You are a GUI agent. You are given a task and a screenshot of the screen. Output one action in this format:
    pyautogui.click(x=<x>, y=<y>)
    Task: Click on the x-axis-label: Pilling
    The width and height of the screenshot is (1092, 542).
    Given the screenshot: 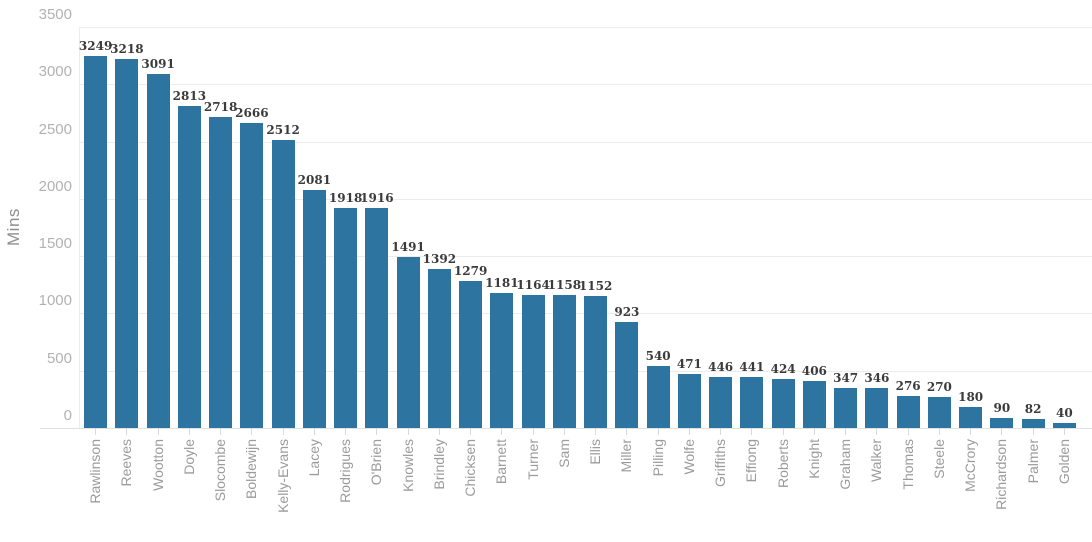 What is the action you would take?
    pyautogui.click(x=658, y=458)
    